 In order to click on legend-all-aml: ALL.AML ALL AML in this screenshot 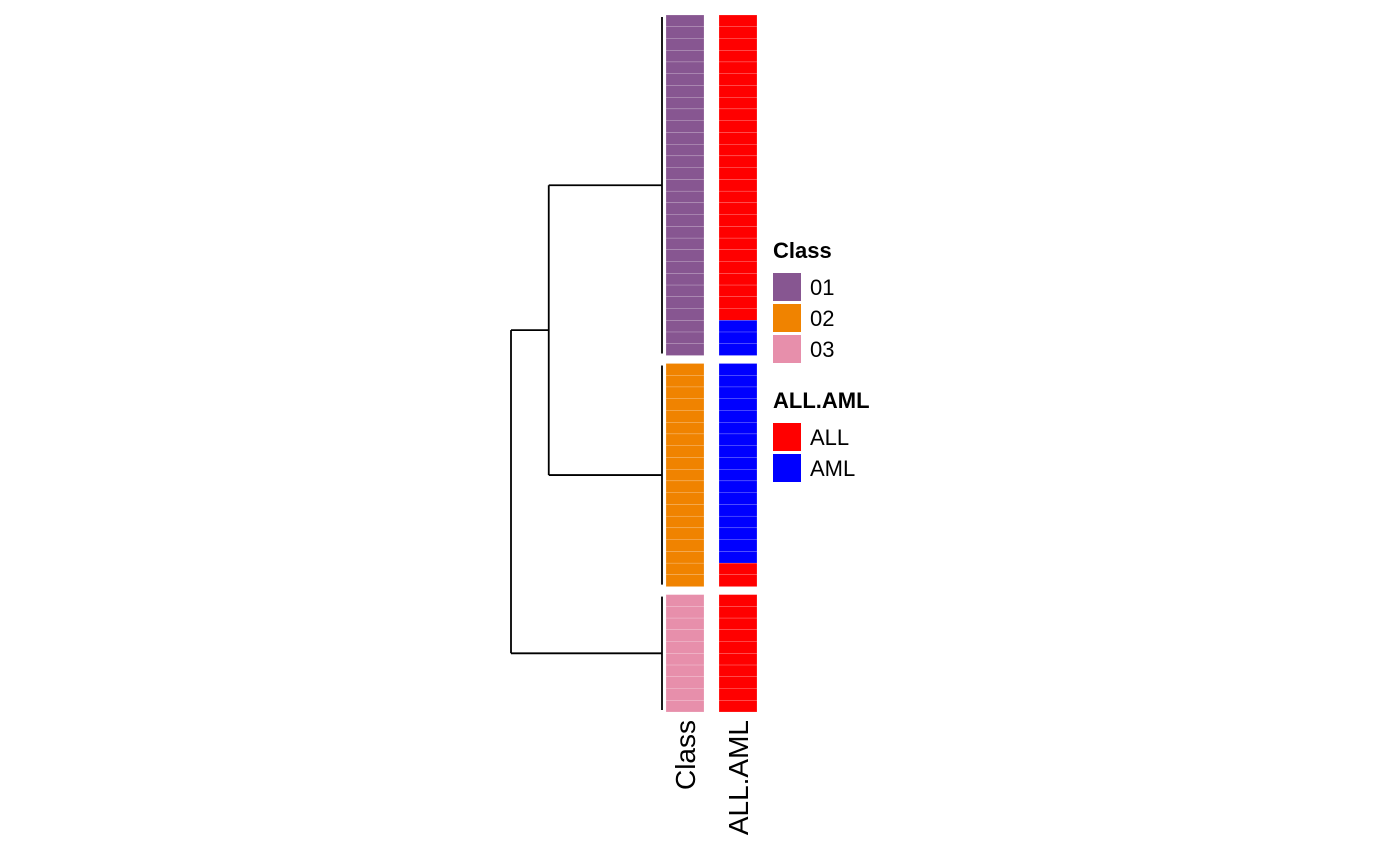, I will do `click(821, 435)`.